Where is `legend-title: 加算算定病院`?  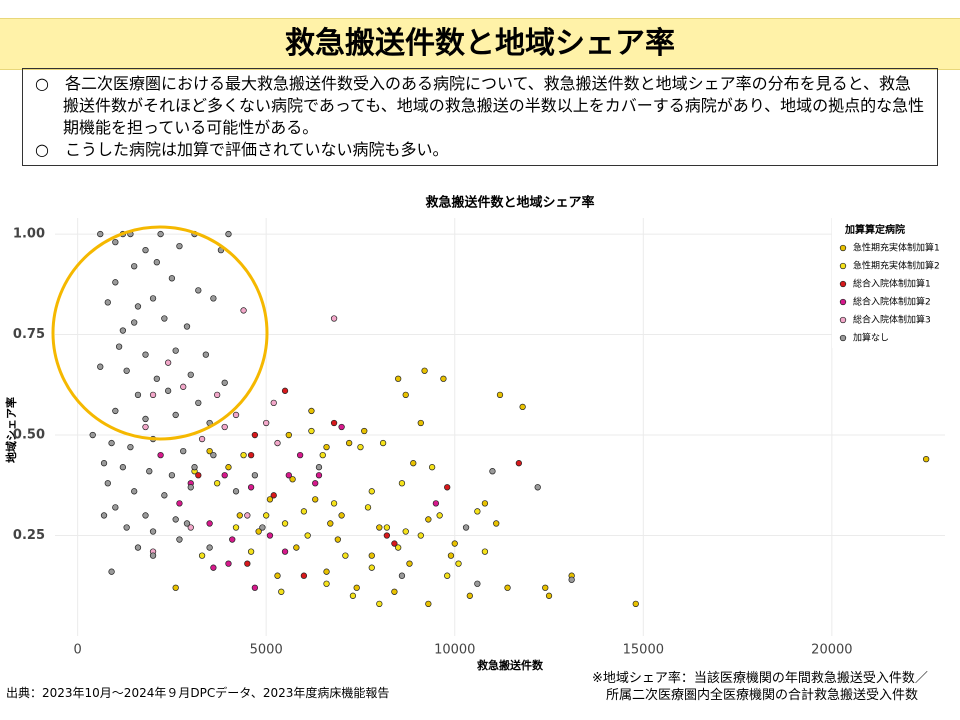
legend-title: 加算算定病院 is located at coordinates (874, 229).